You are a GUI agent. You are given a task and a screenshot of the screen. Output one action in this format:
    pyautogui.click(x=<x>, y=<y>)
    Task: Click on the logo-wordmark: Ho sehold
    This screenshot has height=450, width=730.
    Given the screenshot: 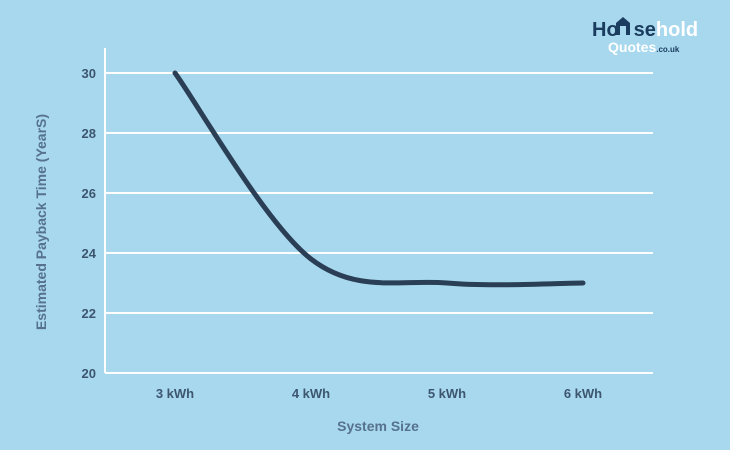 What is the action you would take?
    pyautogui.click(x=645, y=30)
    